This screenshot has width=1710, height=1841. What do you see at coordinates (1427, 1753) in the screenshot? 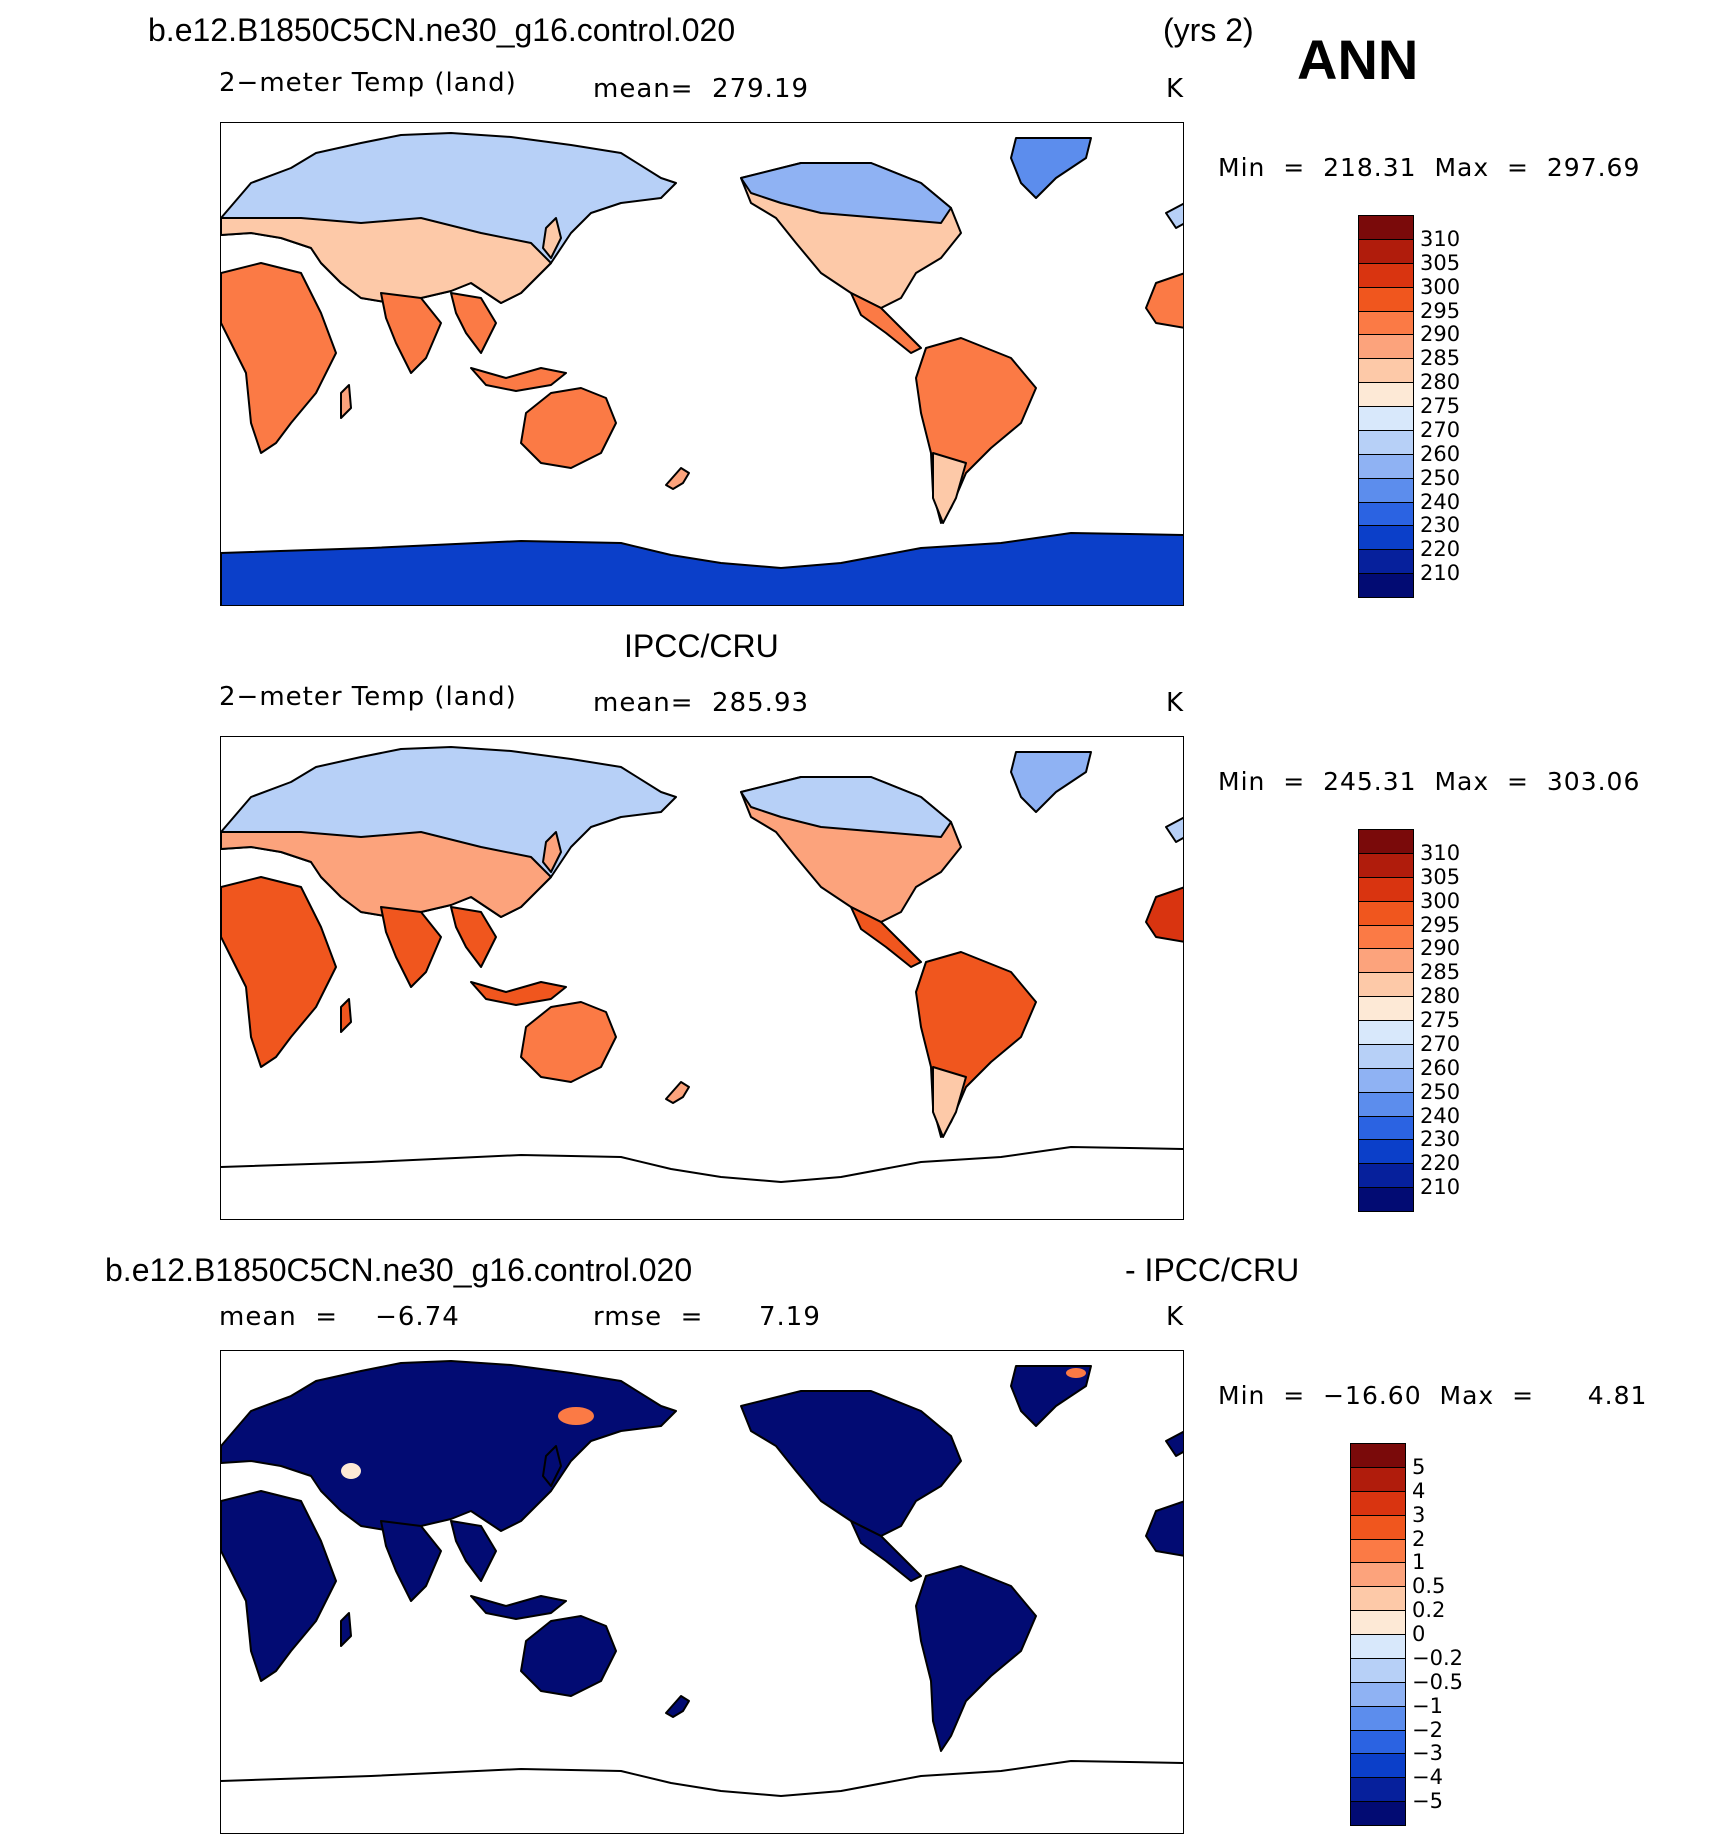
I see `panel3-colorbar-tick-label: −3` at bounding box center [1427, 1753].